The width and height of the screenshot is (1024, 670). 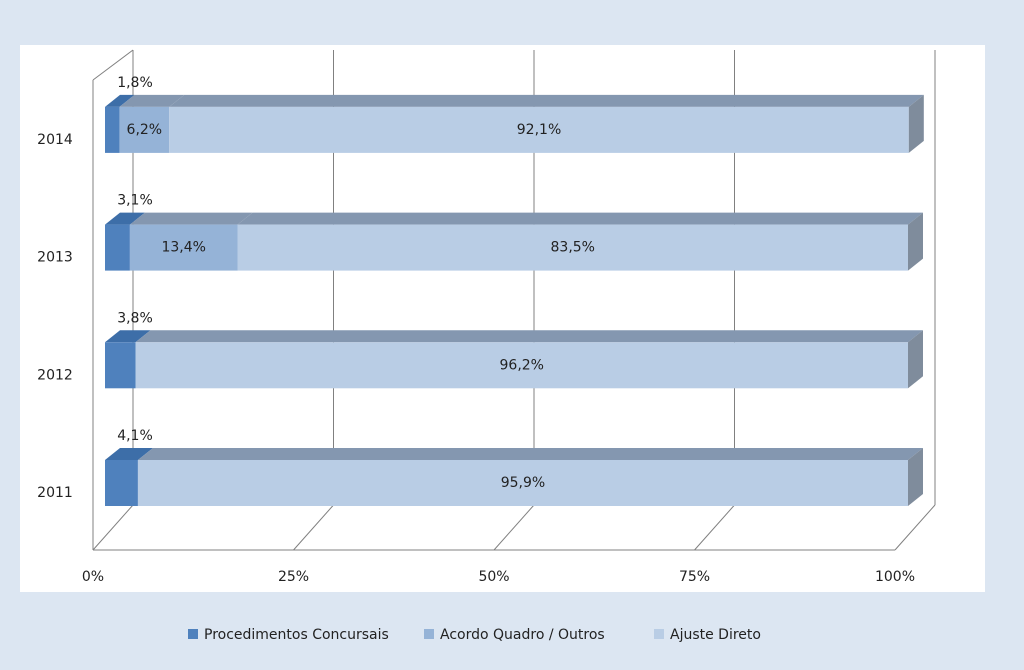 I want to click on legend-label: Acordo Quadro / Outros, so click(x=522, y=635).